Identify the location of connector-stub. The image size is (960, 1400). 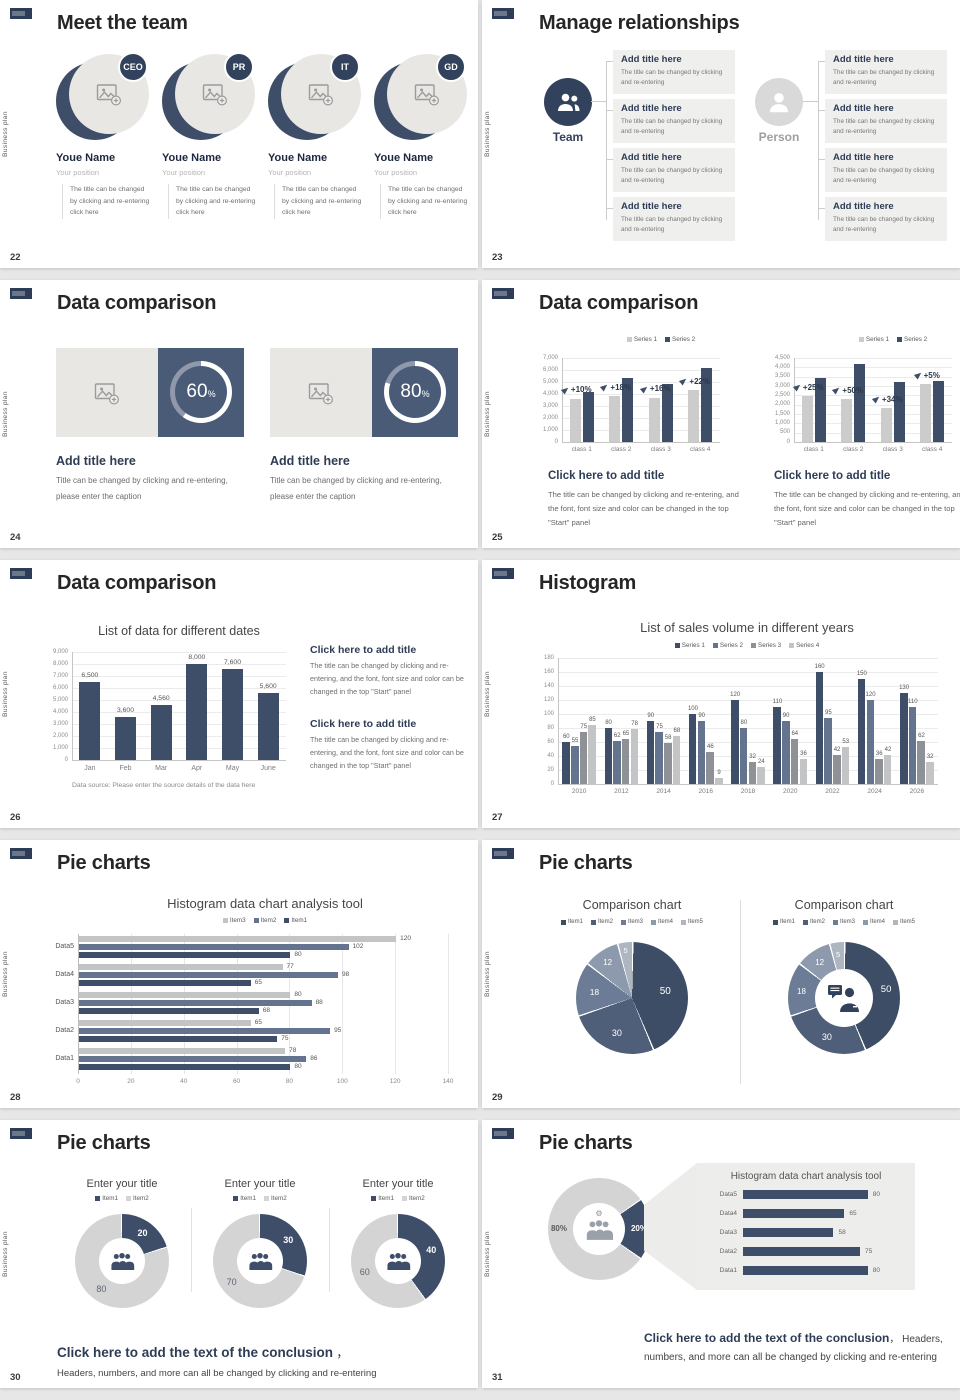
(609, 61).